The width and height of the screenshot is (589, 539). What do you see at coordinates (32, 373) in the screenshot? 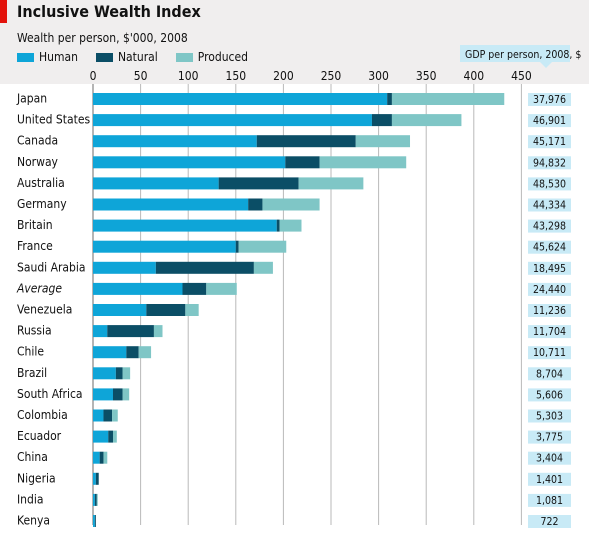
I see `category-label: Brazil` at bounding box center [32, 373].